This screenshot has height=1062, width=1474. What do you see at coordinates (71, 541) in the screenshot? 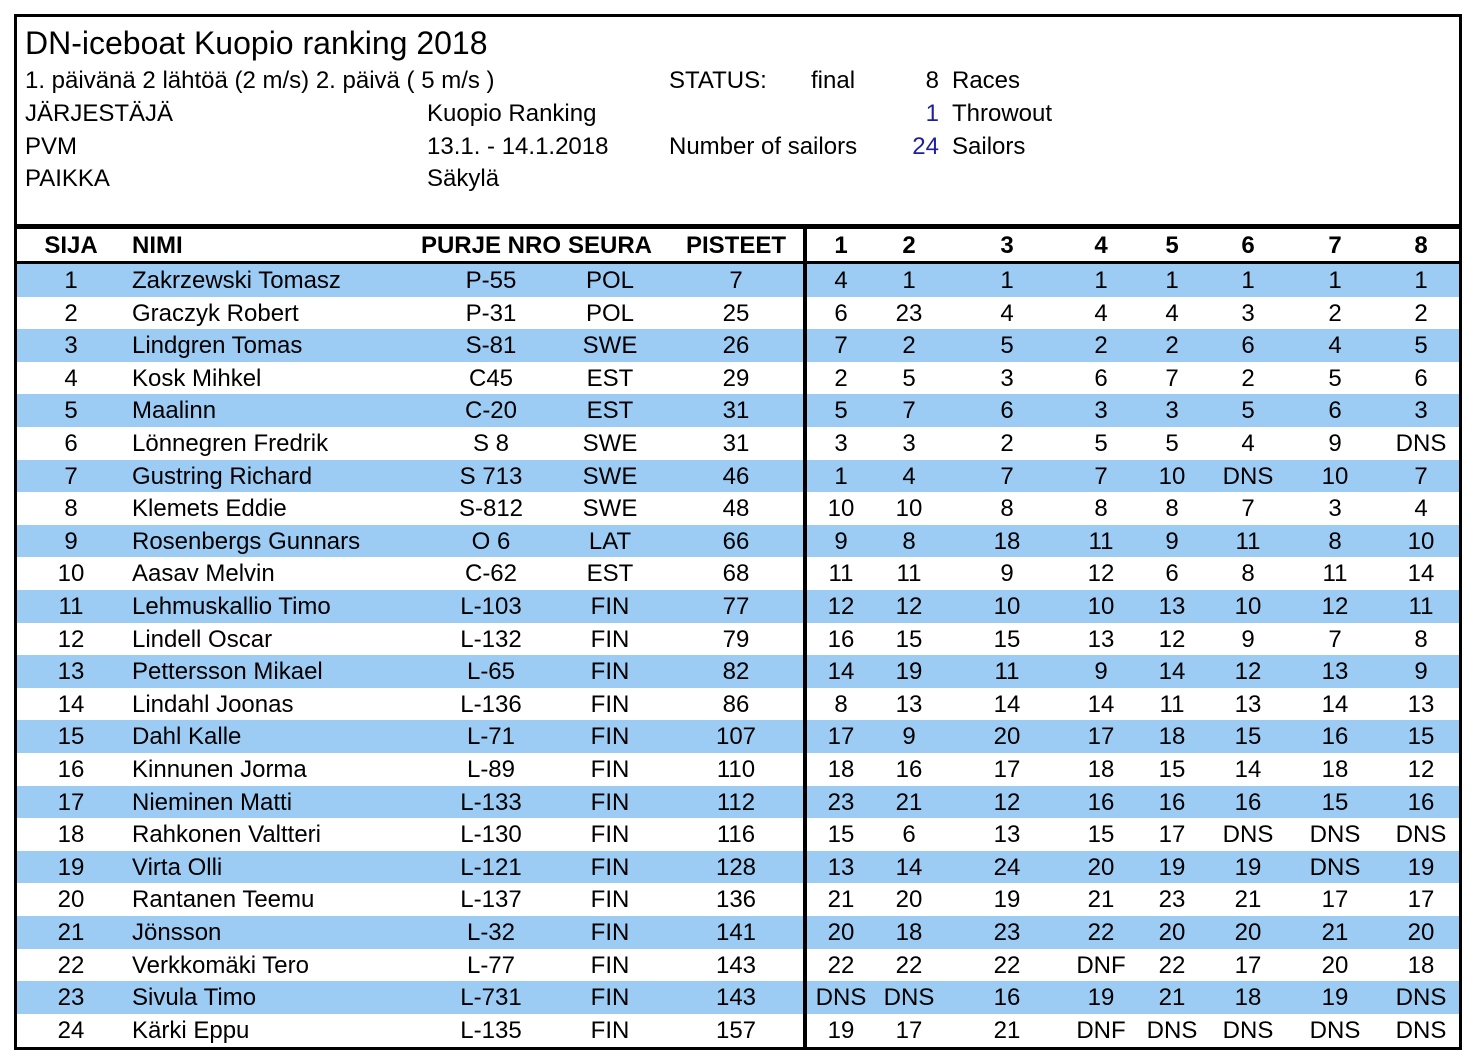
I see `rank-cell: 9` at bounding box center [71, 541].